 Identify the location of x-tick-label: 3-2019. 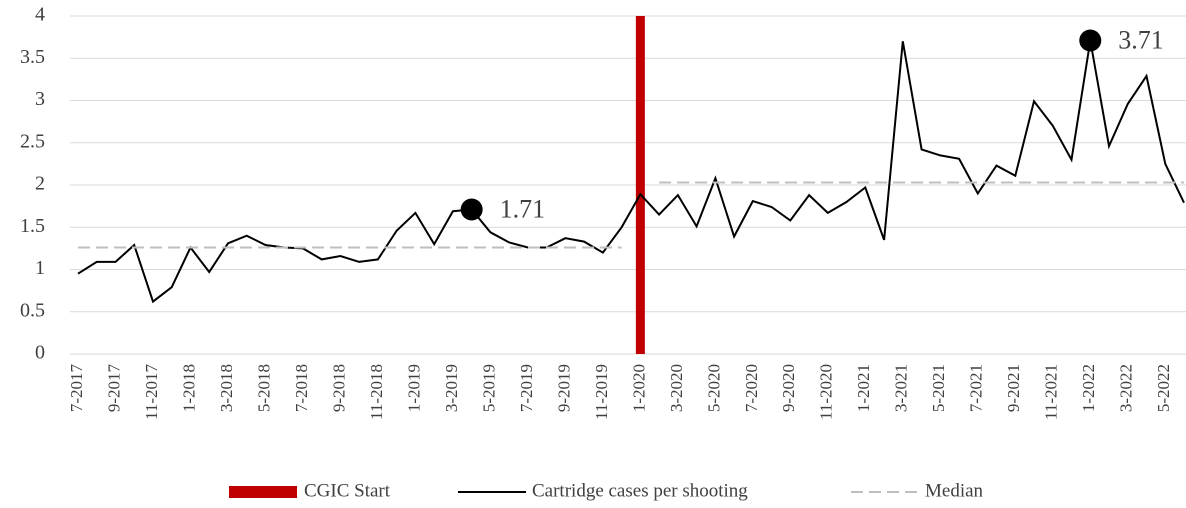
(451, 388).